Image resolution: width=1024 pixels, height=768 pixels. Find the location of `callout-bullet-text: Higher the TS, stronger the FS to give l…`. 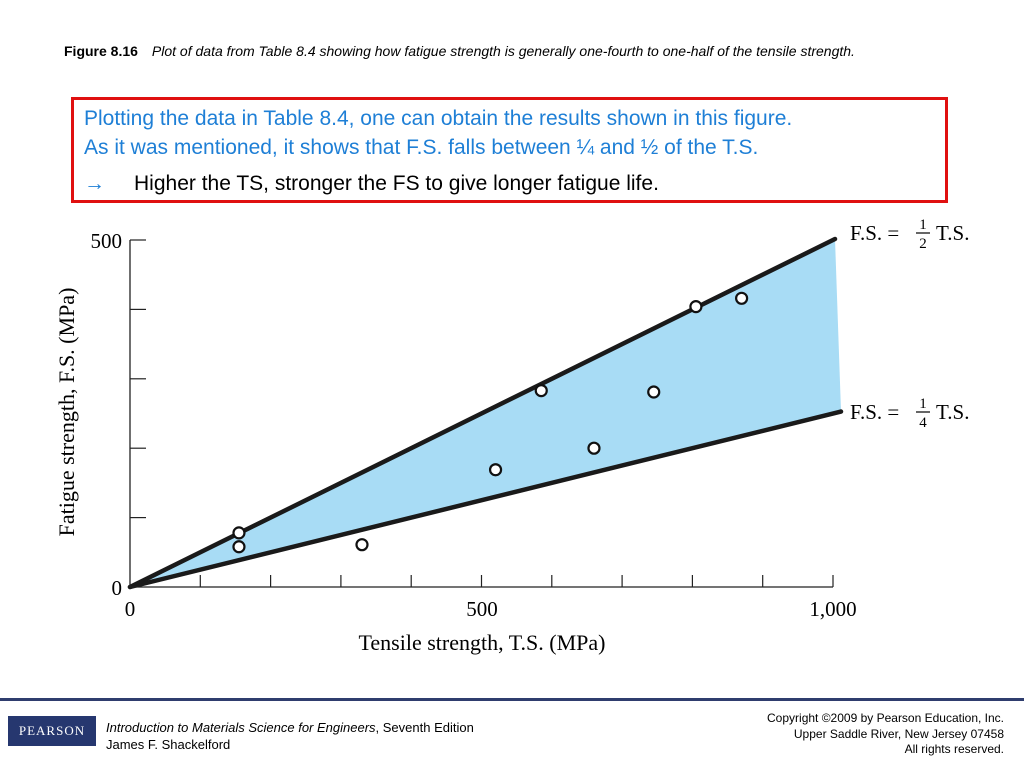

callout-bullet-text: Higher the TS, stronger the FS to give l… is located at coordinates (396, 183).